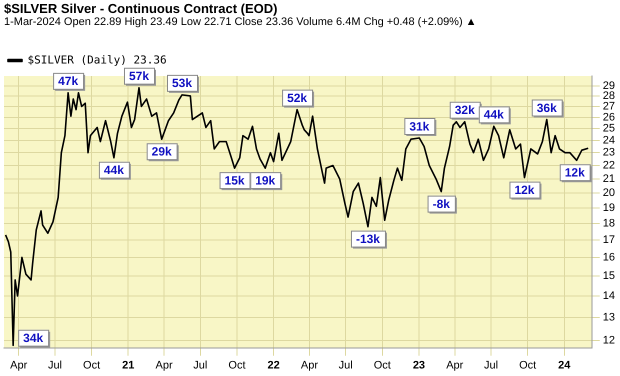  What do you see at coordinates (128, 365) in the screenshot?
I see `x-tick-label: 21` at bounding box center [128, 365].